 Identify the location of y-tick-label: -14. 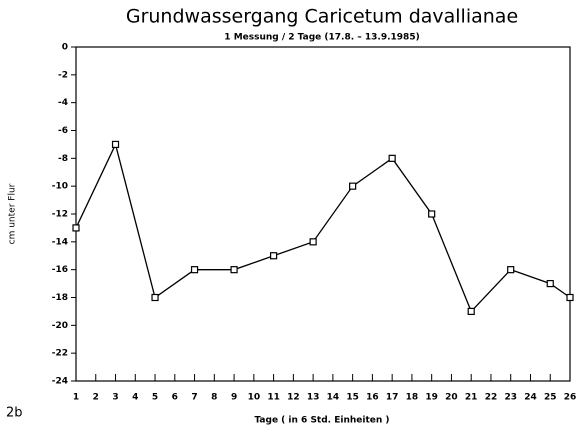
(60, 242).